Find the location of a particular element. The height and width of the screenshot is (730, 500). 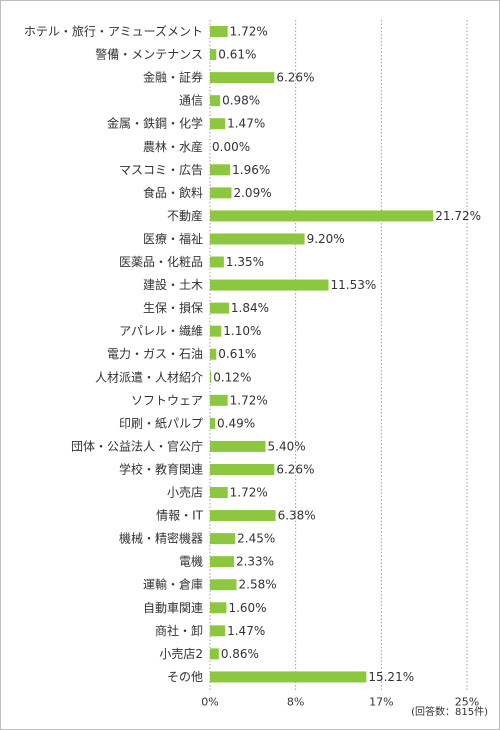

category-label: 印刷・紙パルプ is located at coordinates (161, 422).